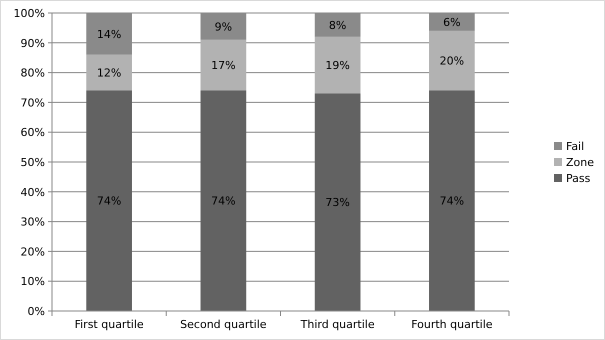 Image resolution: width=605 pixels, height=340 pixels. I want to click on data-label: 73%, so click(337, 203).